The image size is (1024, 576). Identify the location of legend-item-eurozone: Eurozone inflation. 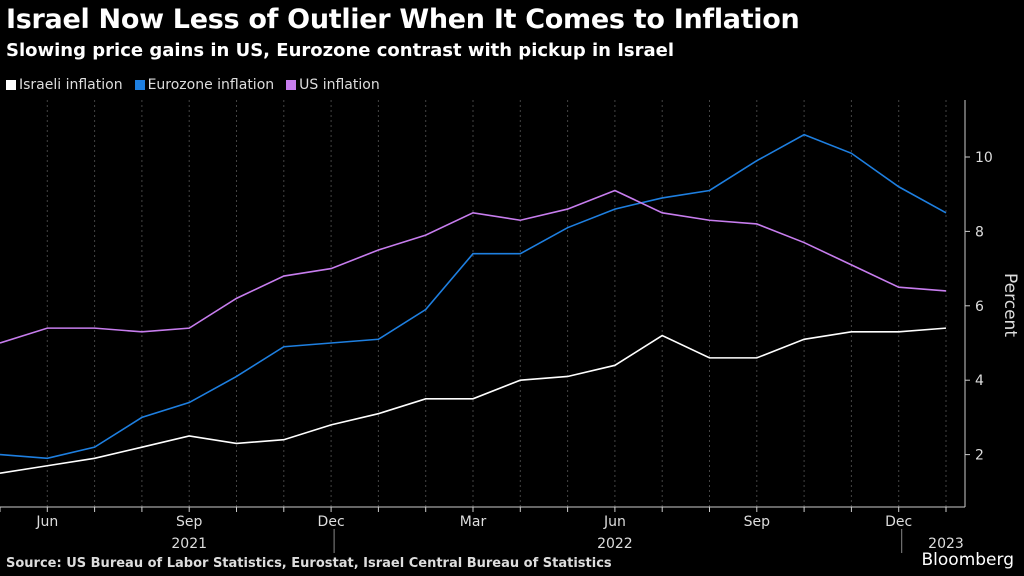
(204, 85).